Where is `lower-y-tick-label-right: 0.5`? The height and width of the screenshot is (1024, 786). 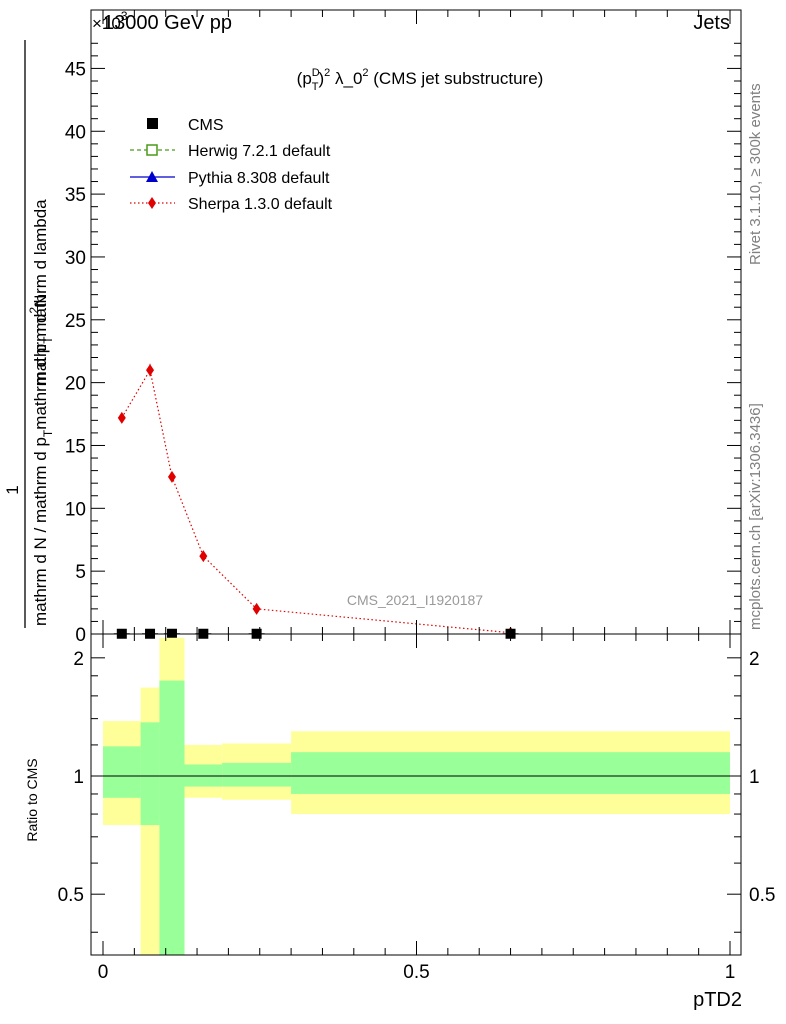 lower-y-tick-label-right: 0.5 is located at coordinates (762, 895).